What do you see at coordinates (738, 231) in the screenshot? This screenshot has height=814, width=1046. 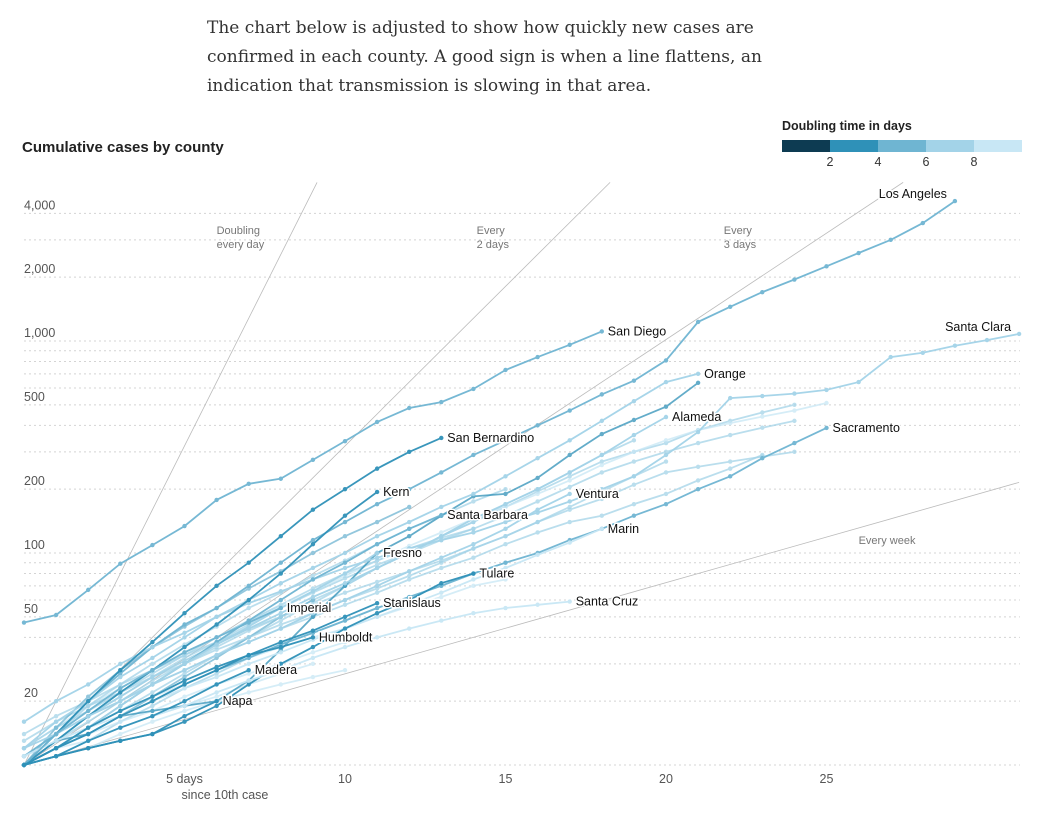 I see `reference-line-label: Every` at bounding box center [738, 231].